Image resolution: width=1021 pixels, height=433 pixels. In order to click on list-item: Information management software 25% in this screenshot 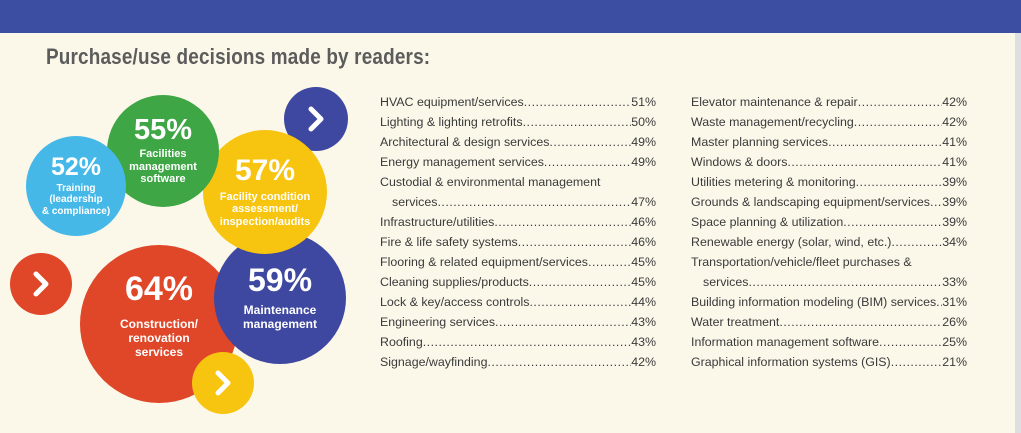, I will do `click(829, 342)`.